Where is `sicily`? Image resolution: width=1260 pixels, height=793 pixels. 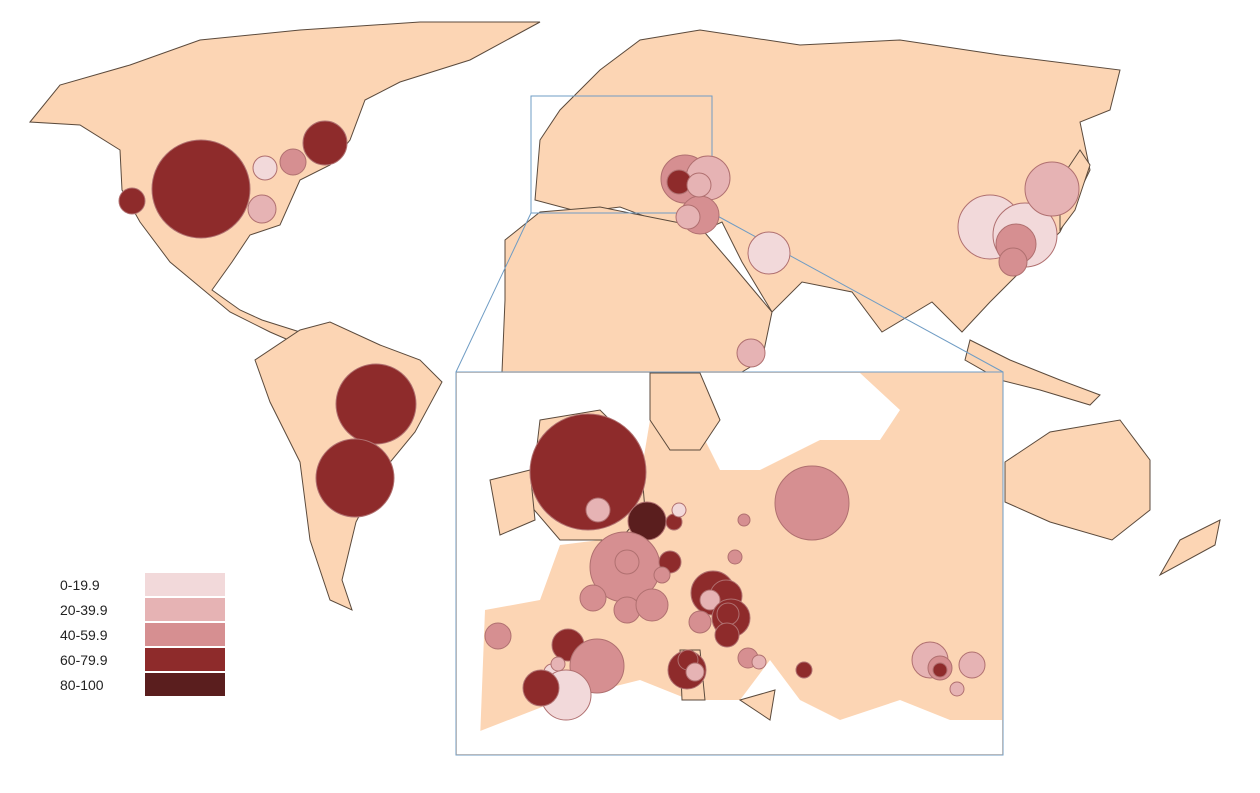
sicily is located at coordinates (757, 705).